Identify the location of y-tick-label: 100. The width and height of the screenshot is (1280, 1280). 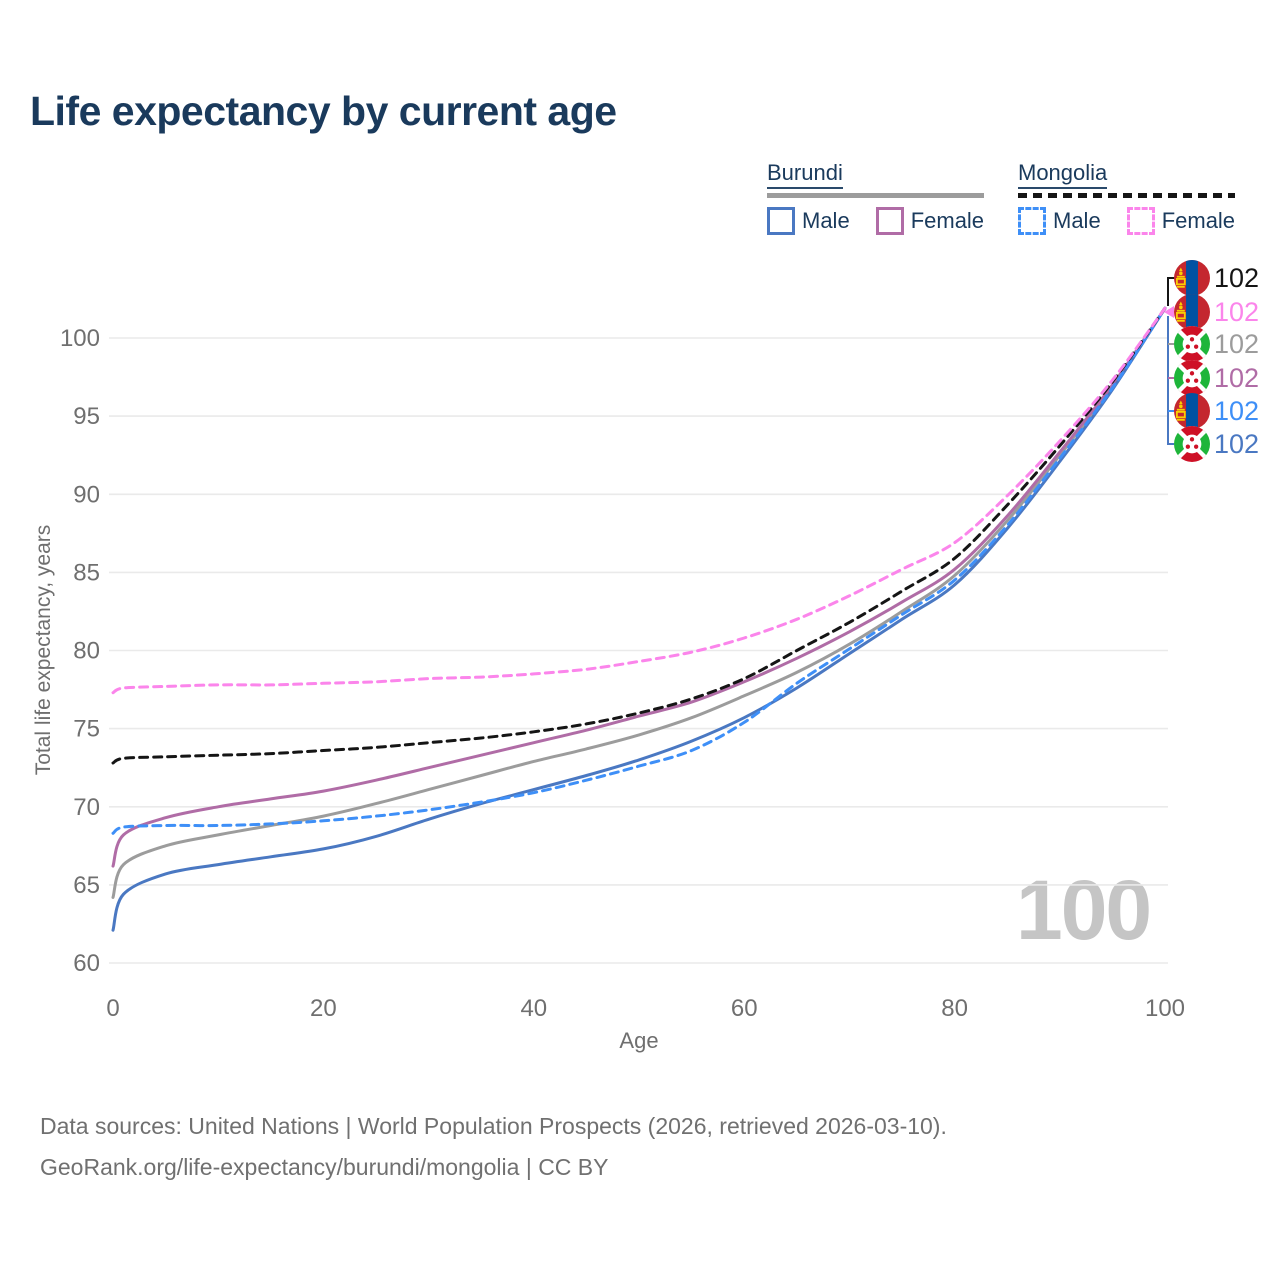
(80, 338).